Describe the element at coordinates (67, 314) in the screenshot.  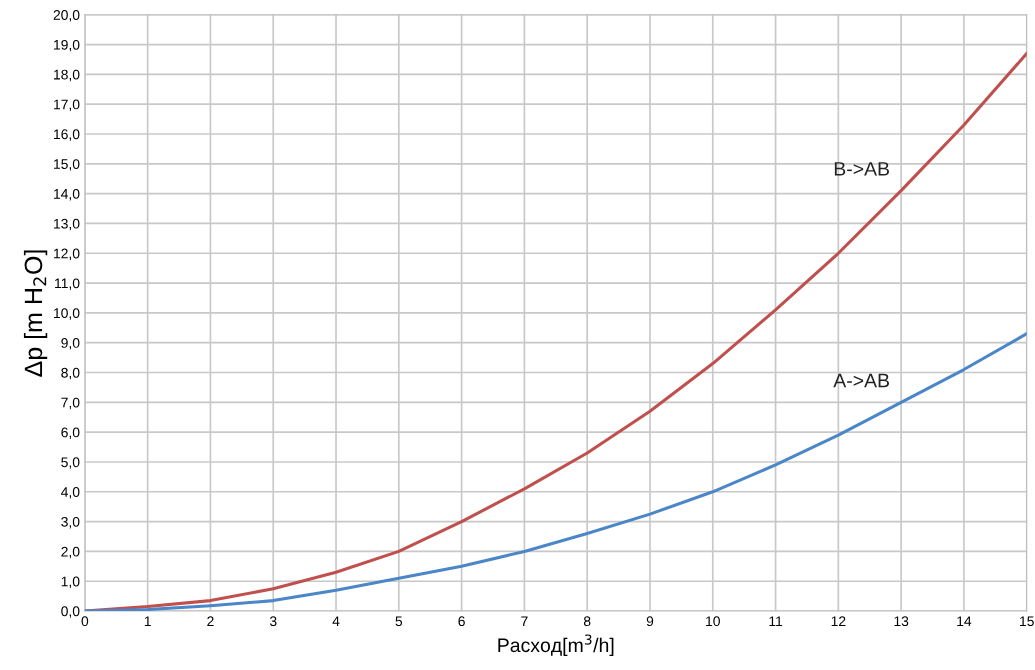
I see `y-tick-label: 10,0` at that location.